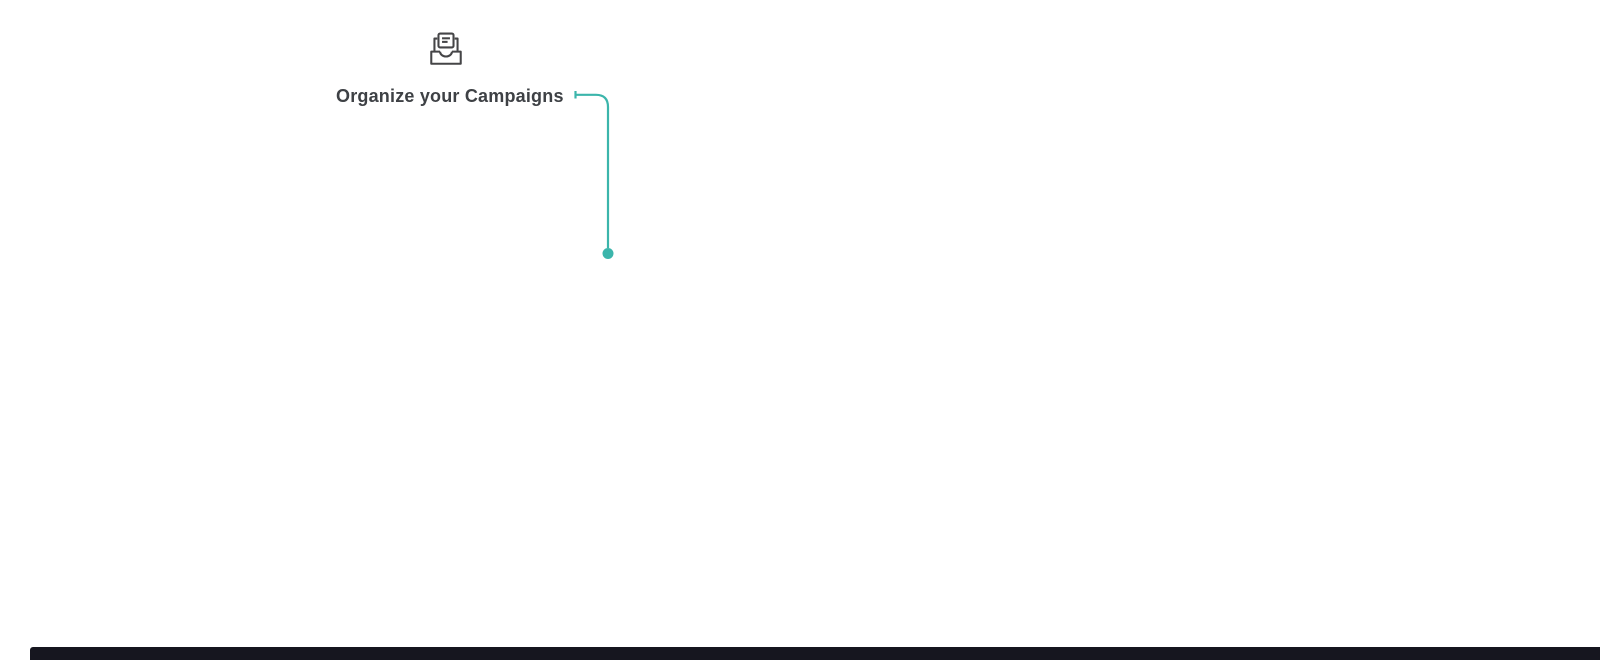 The height and width of the screenshot is (660, 1600). I want to click on onboarding-step-callout: Organize your Campaigns, so click(450, 68).